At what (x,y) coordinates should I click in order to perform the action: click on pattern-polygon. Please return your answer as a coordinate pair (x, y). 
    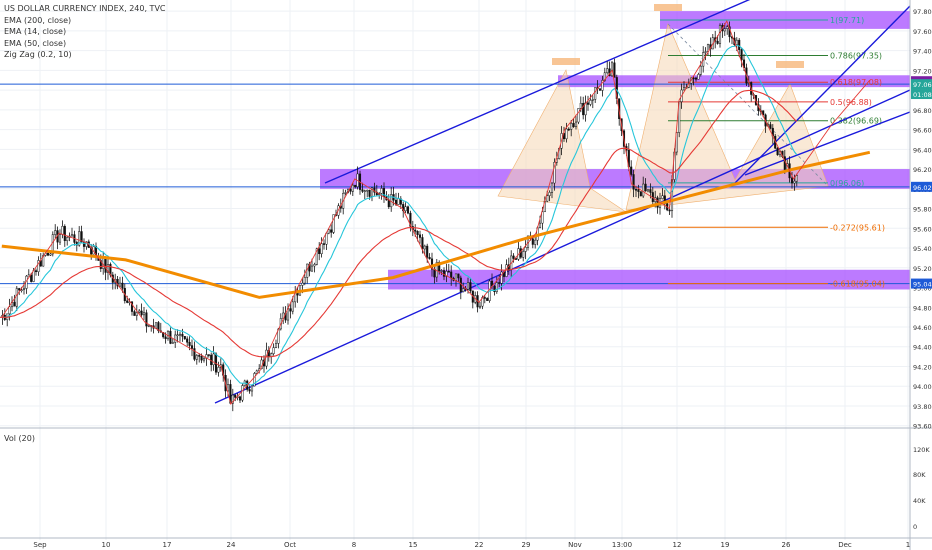
    Looking at the image, I should click on (727, 117).